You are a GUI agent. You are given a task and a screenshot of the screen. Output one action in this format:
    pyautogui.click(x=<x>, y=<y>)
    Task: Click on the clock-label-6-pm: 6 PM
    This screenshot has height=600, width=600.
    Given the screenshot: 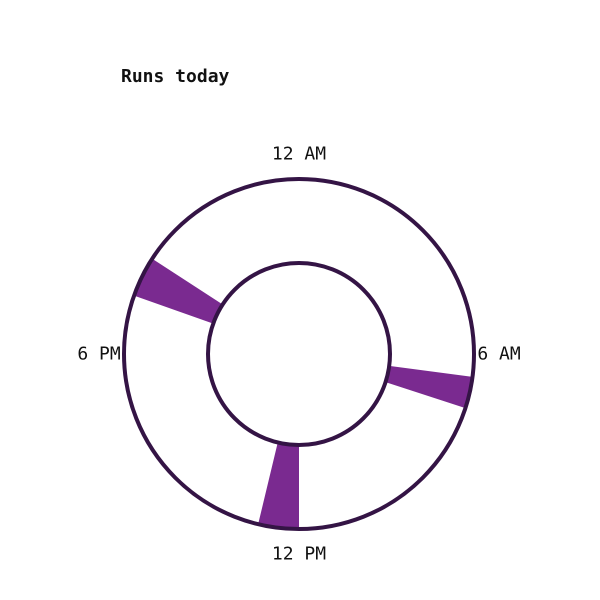 What is the action you would take?
    pyautogui.click(x=99, y=354)
    